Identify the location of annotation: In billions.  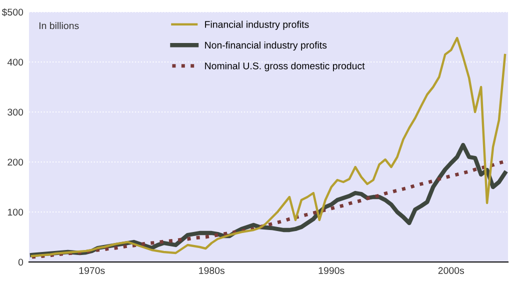
(59, 26).